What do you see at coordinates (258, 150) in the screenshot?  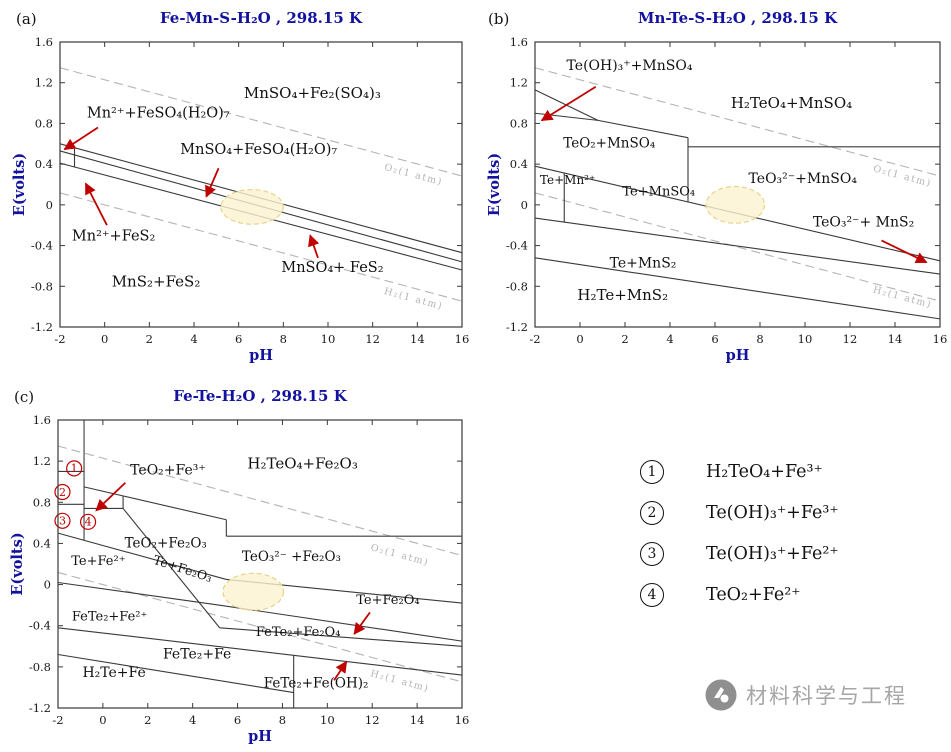 I see `region-label: MnSO₄+FeSO₄(H₂O)₇` at bounding box center [258, 150].